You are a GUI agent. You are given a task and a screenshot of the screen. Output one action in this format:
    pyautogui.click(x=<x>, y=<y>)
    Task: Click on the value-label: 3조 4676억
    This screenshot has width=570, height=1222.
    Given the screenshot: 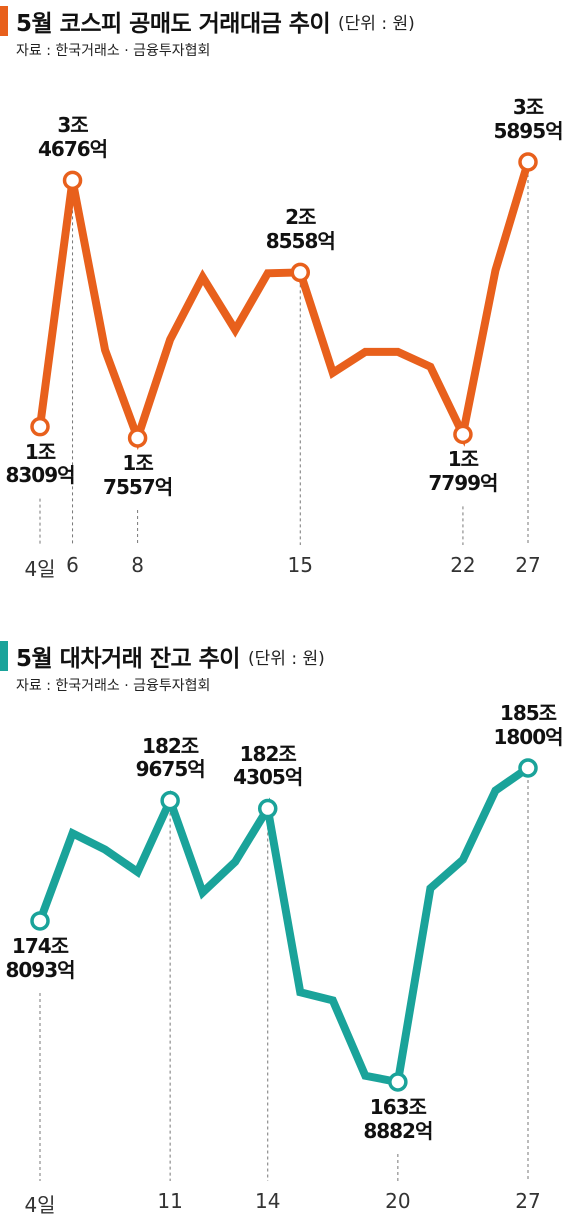 What is the action you would take?
    pyautogui.click(x=72, y=137)
    